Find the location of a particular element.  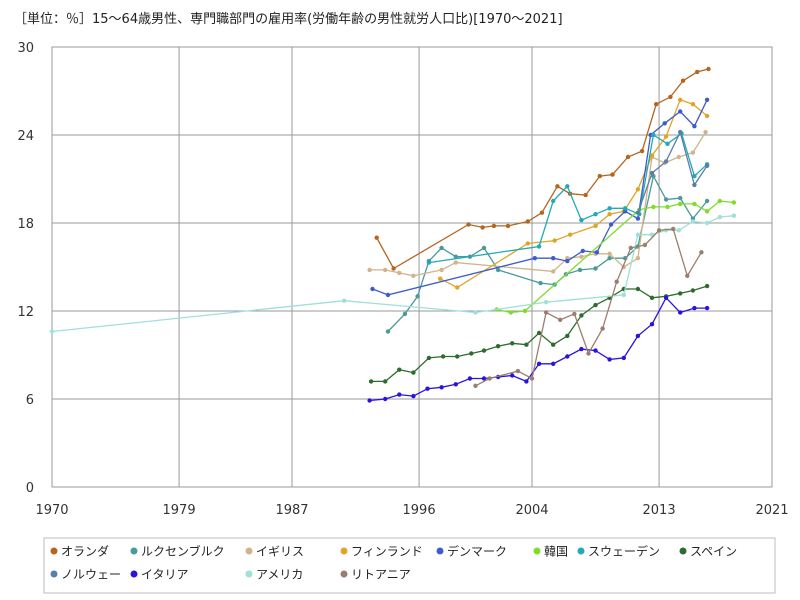

legend-item: イギリス is located at coordinates (274, 552).